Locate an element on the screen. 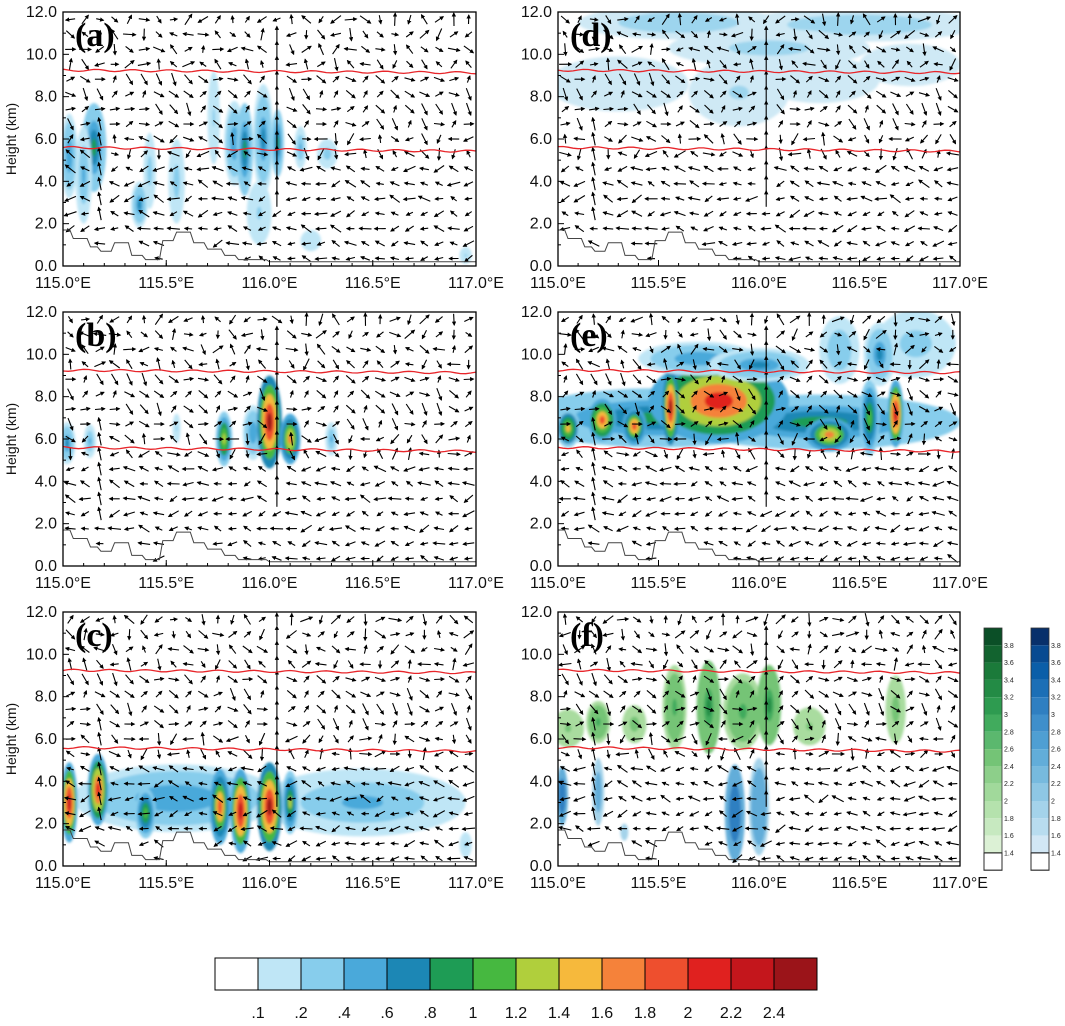 The width and height of the screenshot is (1065, 1026). colorbar-tick-label: 2.2 is located at coordinates (731, 1013).